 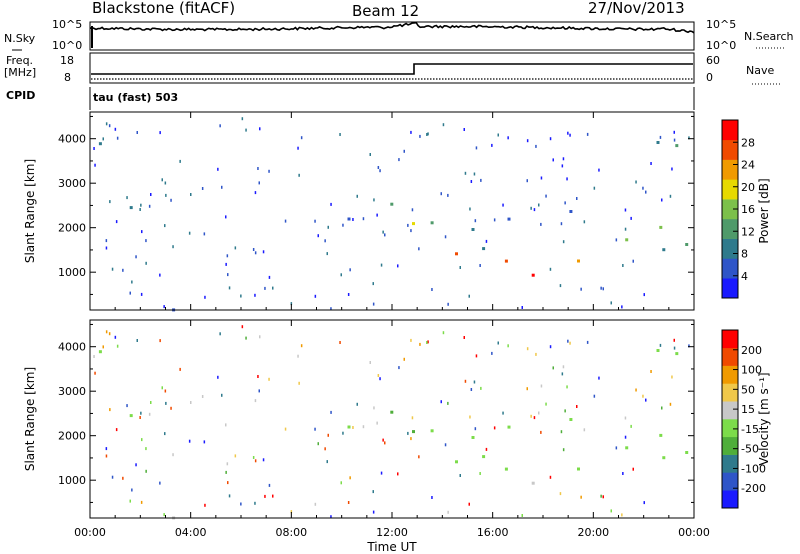 I want to click on nave-tick-high: 60, so click(x=713, y=60).